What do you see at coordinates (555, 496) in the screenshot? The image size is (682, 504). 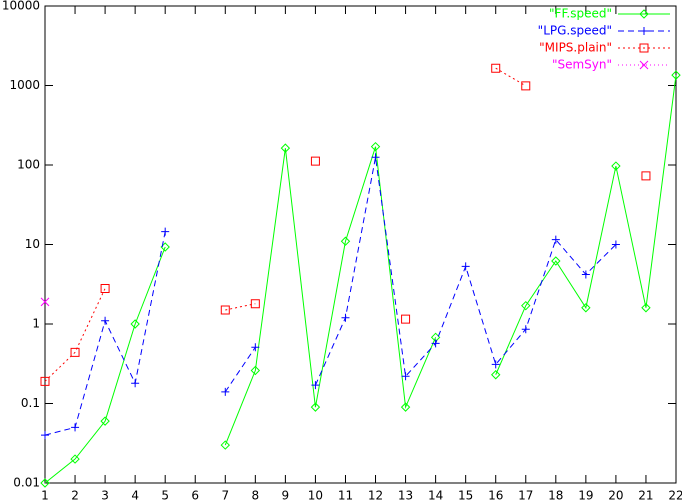 I see `x-tick-label: 18` at bounding box center [555, 496].